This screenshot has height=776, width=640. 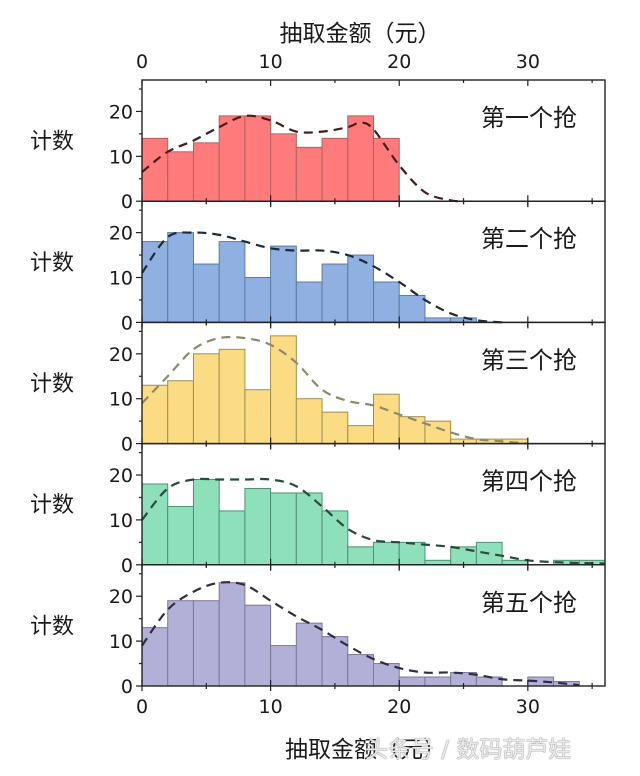 I want to click on panel-title: 第二个抢, so click(x=529, y=239).